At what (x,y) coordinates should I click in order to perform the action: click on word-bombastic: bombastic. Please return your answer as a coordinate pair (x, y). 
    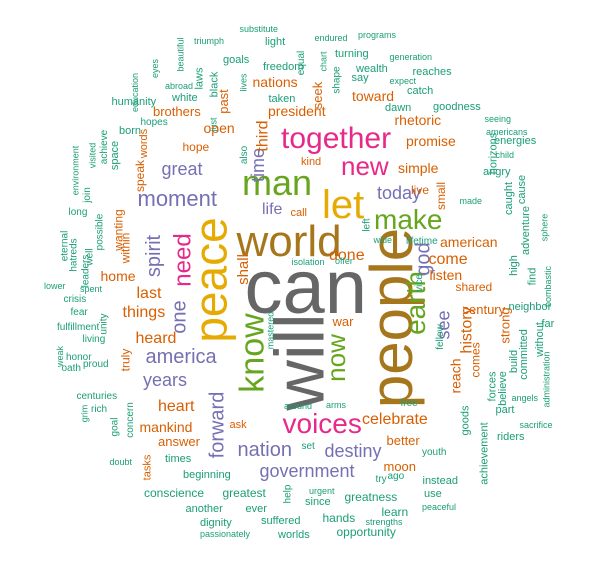
    Looking at the image, I should click on (547, 286).